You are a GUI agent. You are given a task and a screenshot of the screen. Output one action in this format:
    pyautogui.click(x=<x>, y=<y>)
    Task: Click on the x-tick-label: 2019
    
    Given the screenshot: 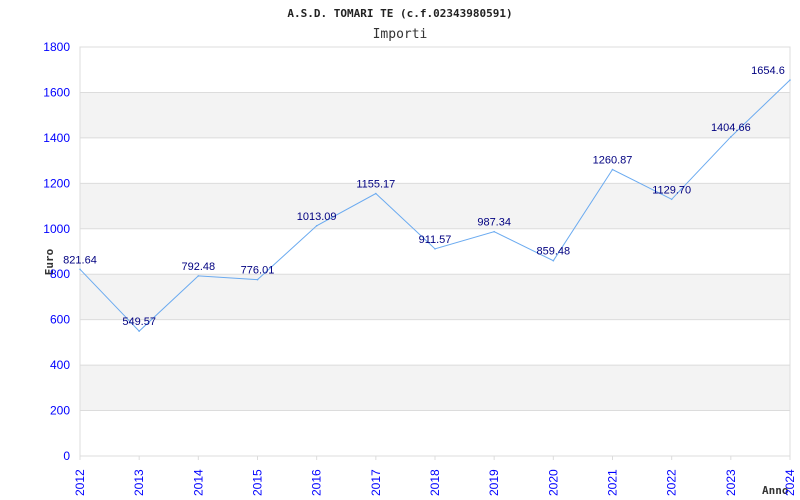 What is the action you would take?
    pyautogui.click(x=494, y=482)
    